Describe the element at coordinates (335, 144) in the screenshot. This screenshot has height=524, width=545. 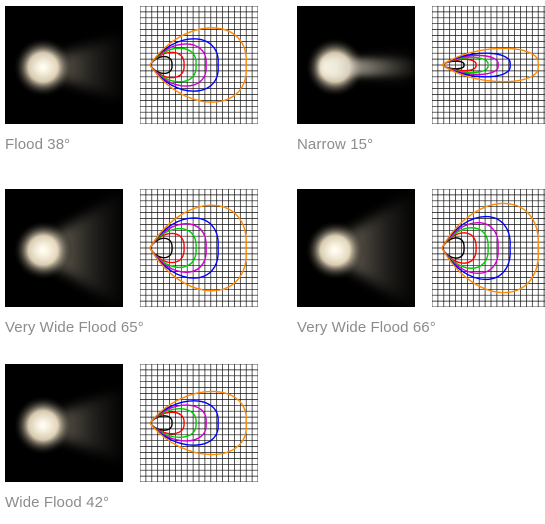
I see `beam-label: Narrow 15°` at that location.